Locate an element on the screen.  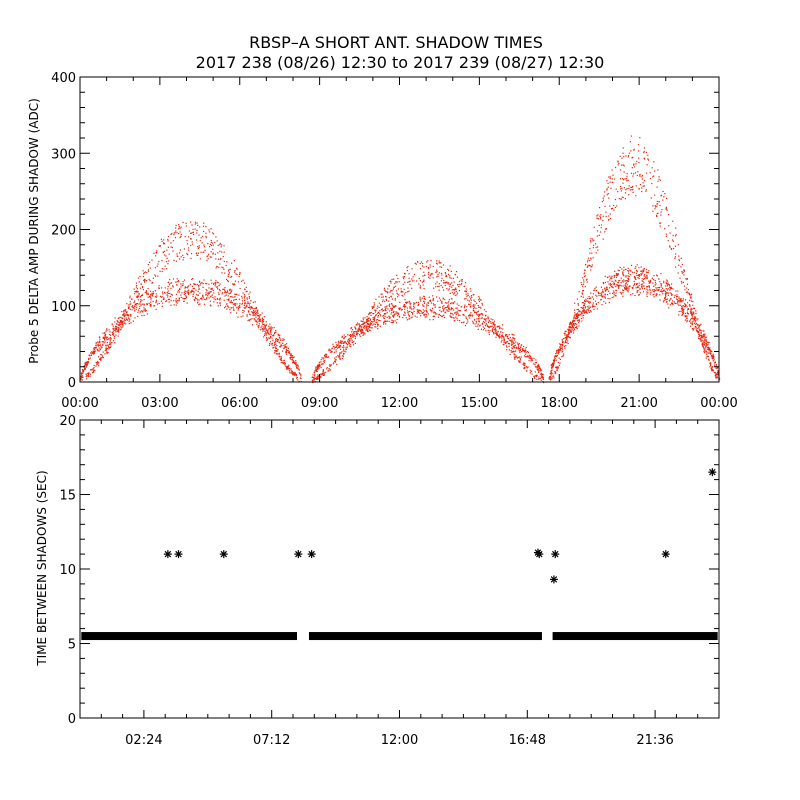
bottom-y-axis-label: TIME BETWEEN SHADOWS (SEC) is located at coordinates (42, 568).